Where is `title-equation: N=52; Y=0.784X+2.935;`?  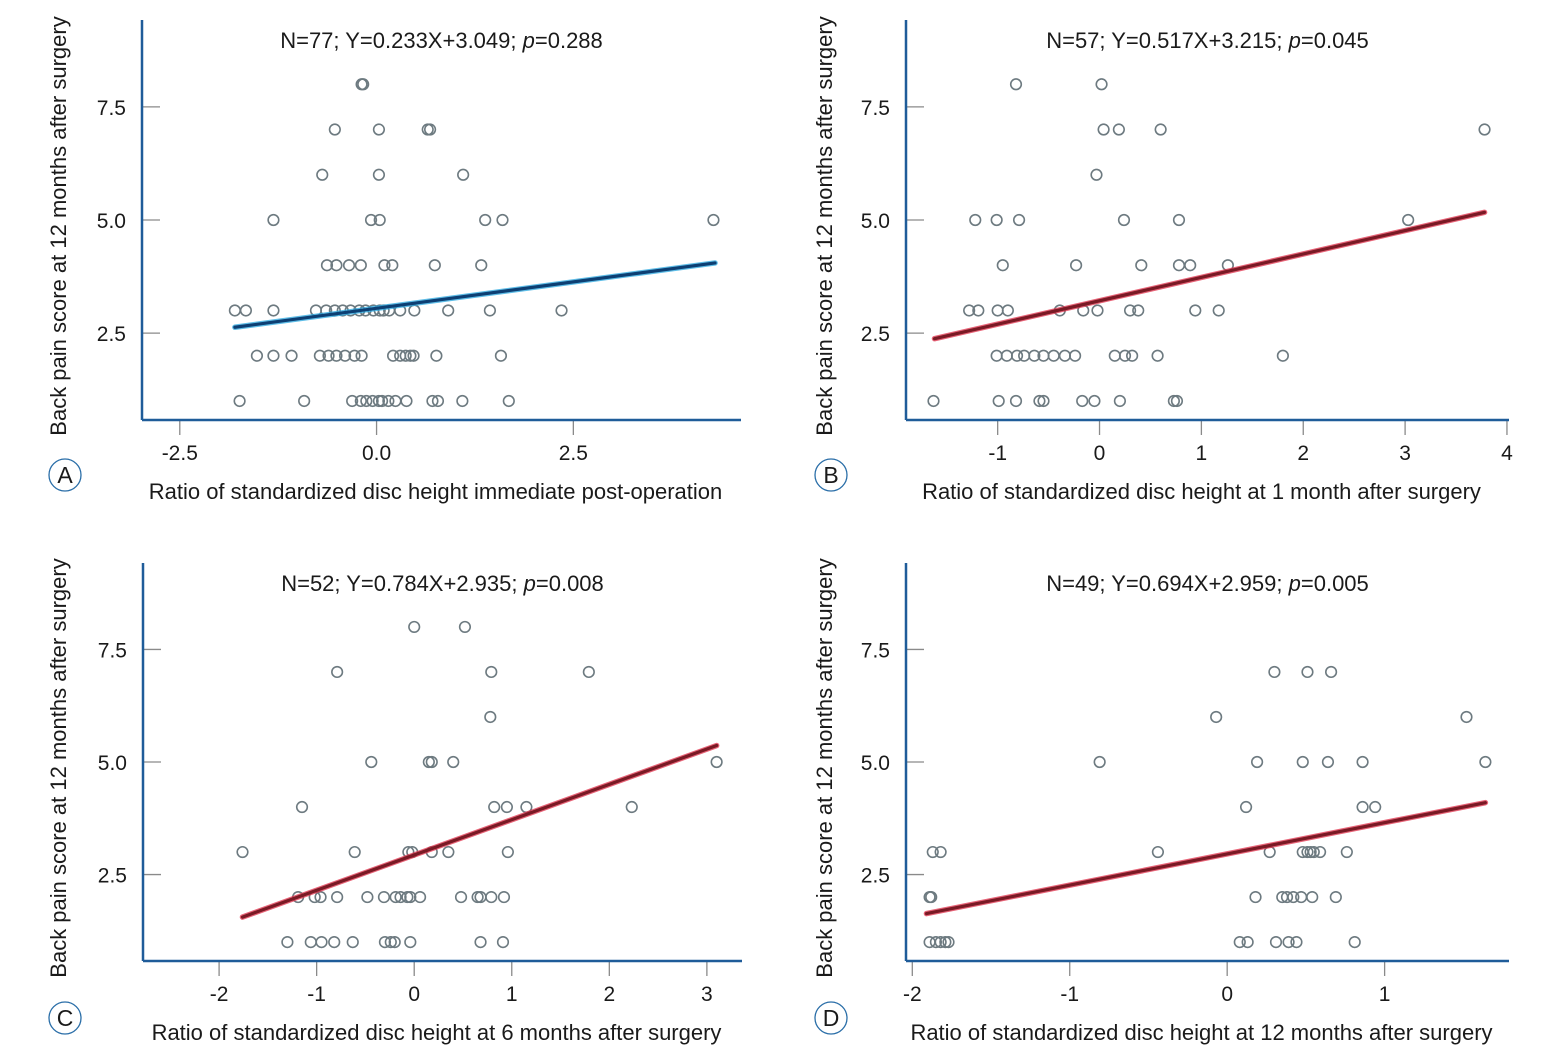
title-equation: N=52; Y=0.784X+2.935; is located at coordinates (402, 583).